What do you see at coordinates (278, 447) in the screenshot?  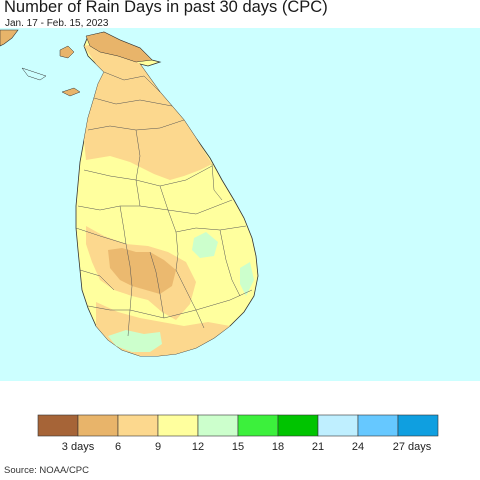 I see `legend-label-18: 18` at bounding box center [278, 447].